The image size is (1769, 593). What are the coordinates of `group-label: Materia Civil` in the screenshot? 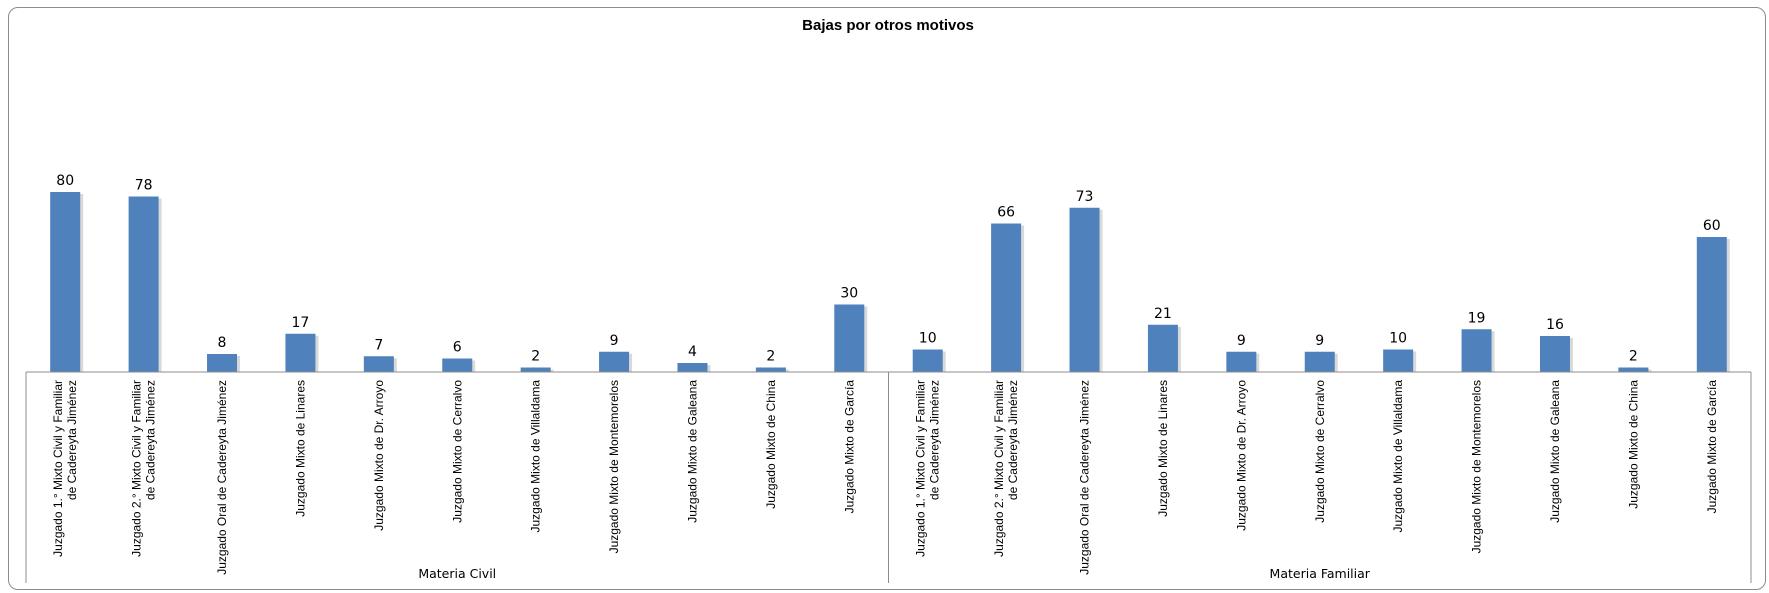 It's located at (457, 573).